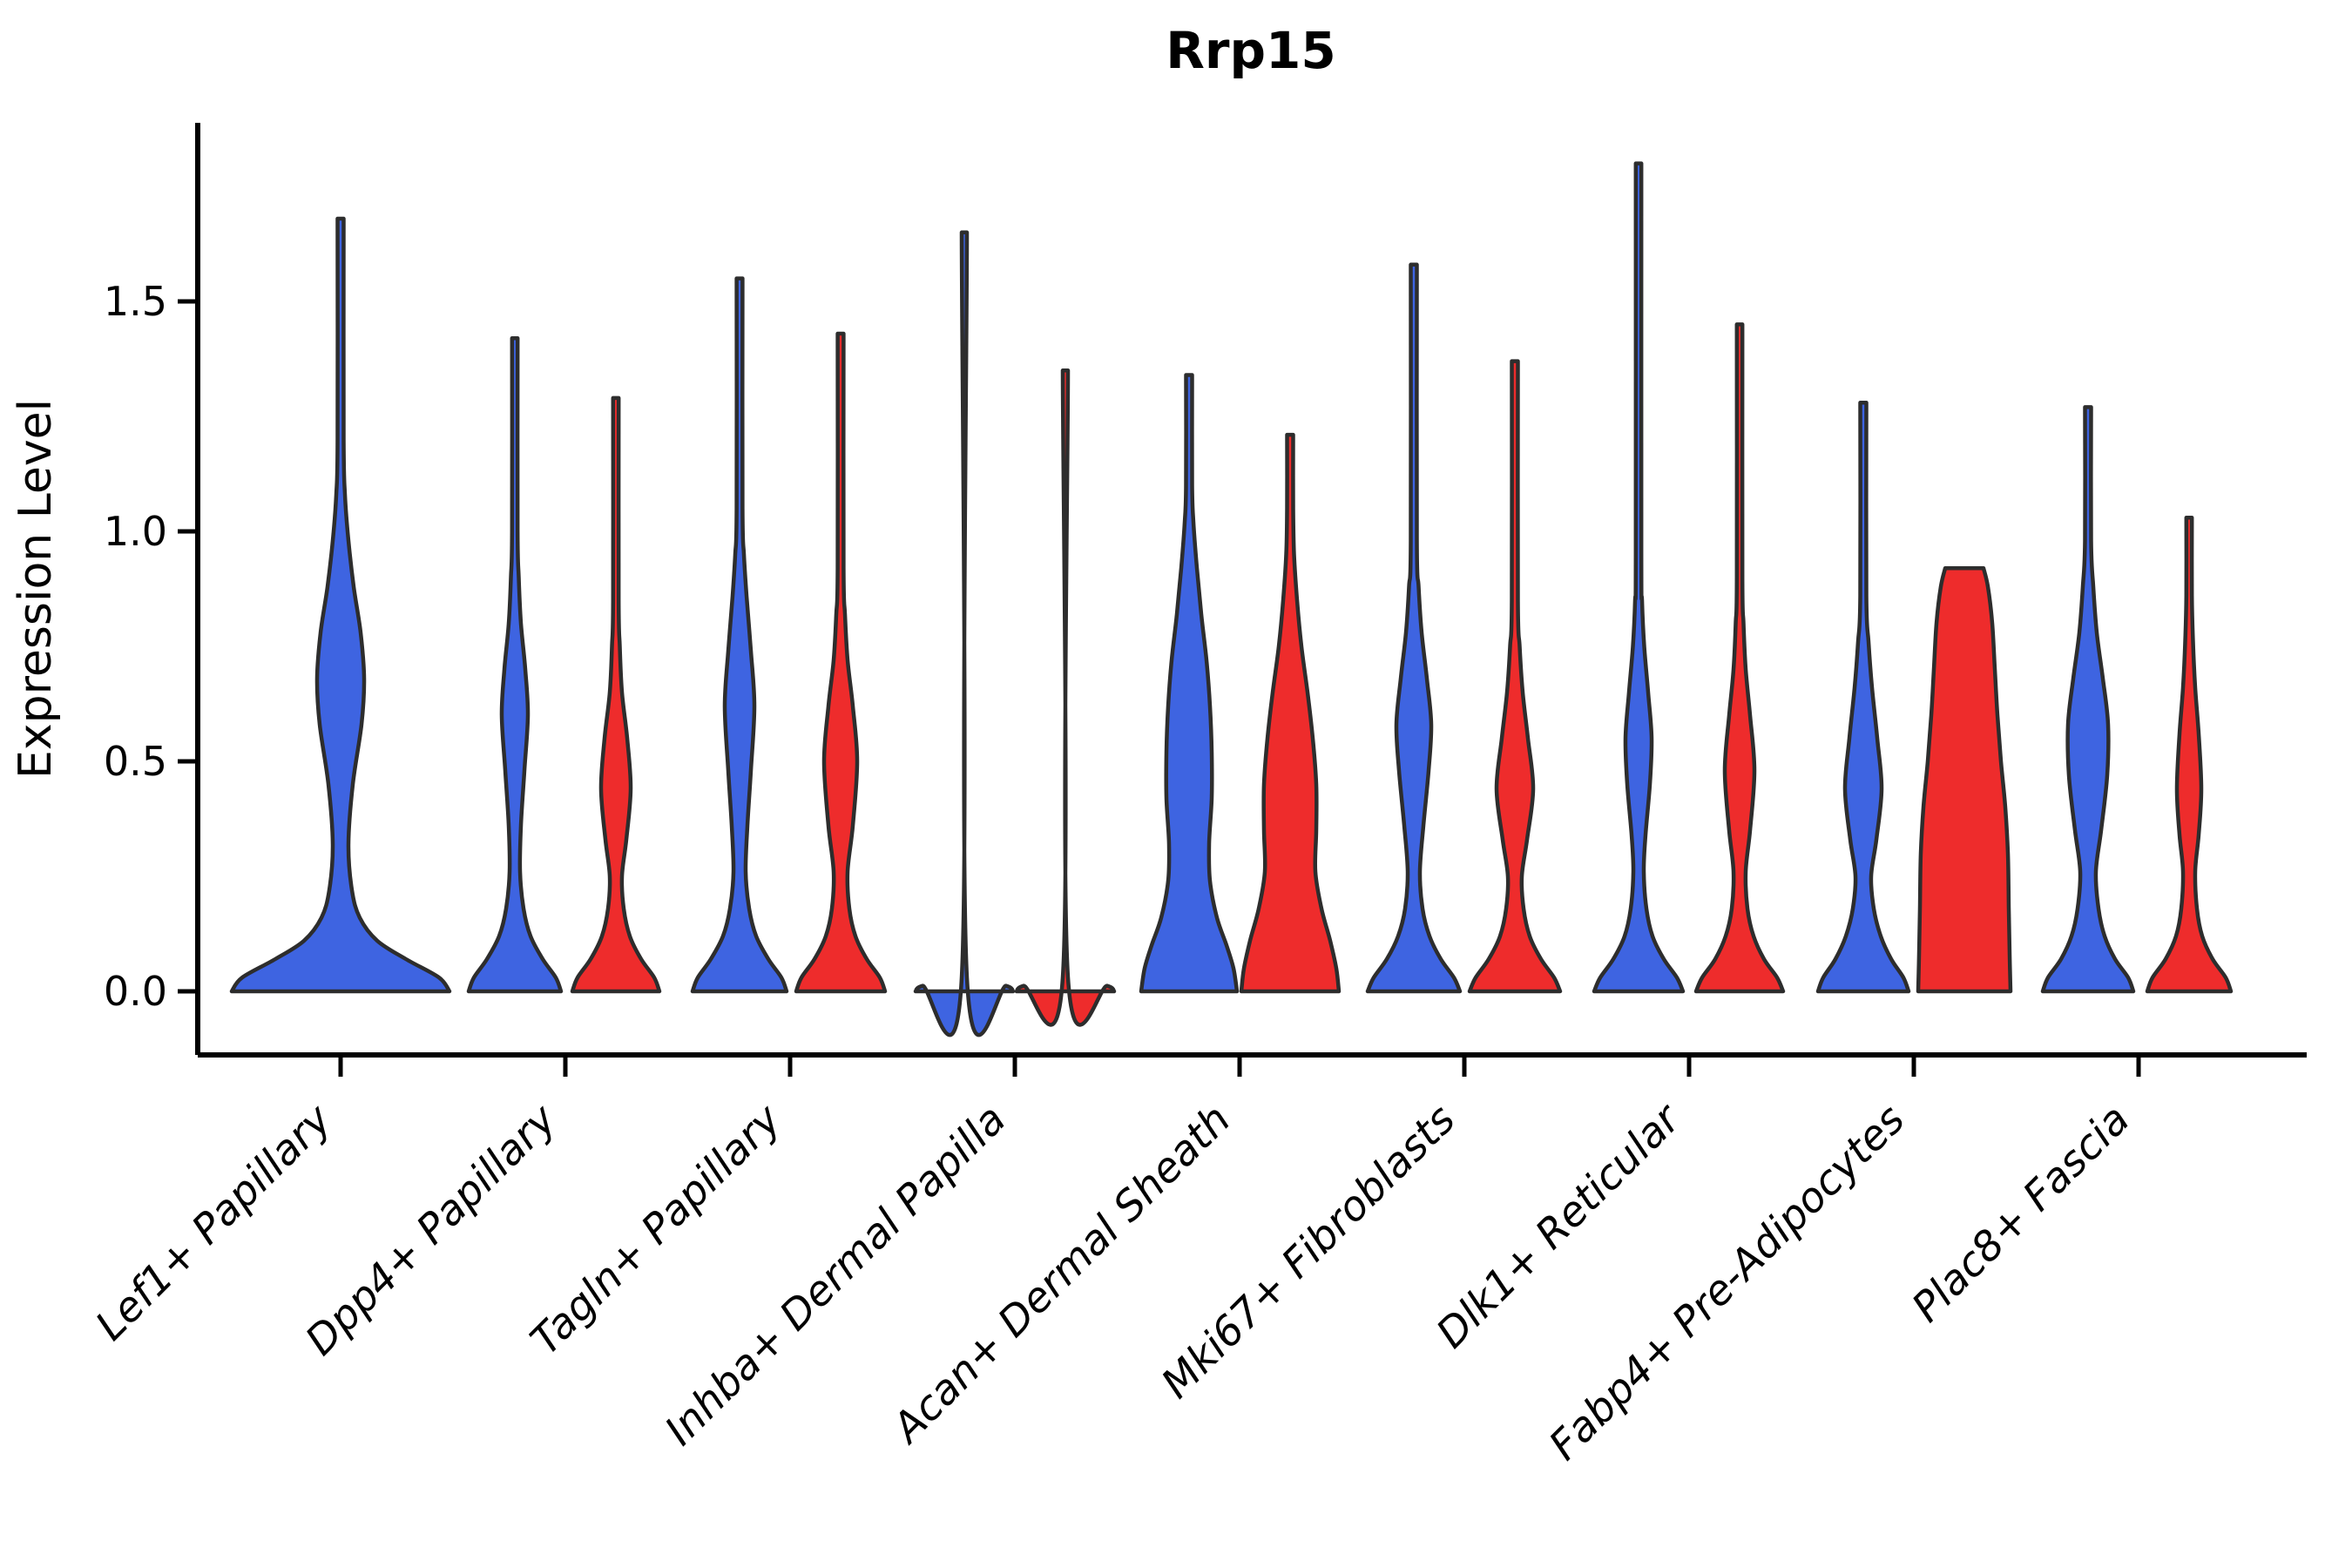  What do you see at coordinates (36, 589) in the screenshot?
I see `y-axis-label: Expression Level` at bounding box center [36, 589].